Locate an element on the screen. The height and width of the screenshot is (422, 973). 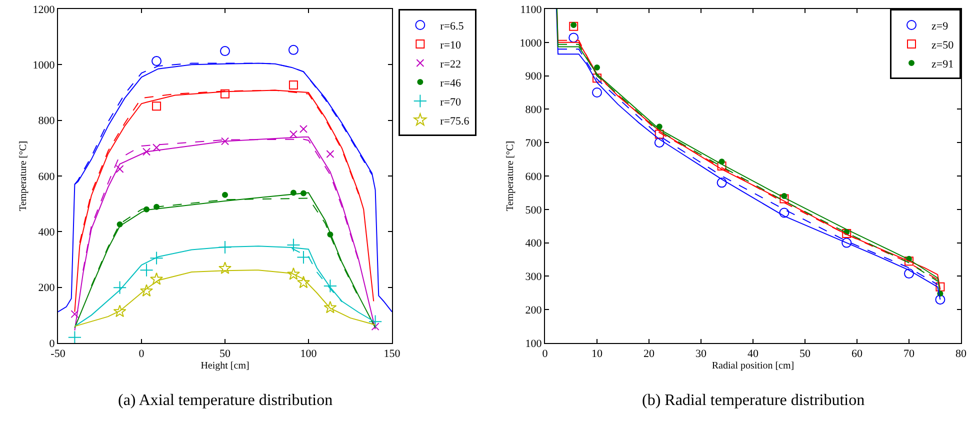
text: (b) Radial temperature distribution is located at coordinates (753, 400).